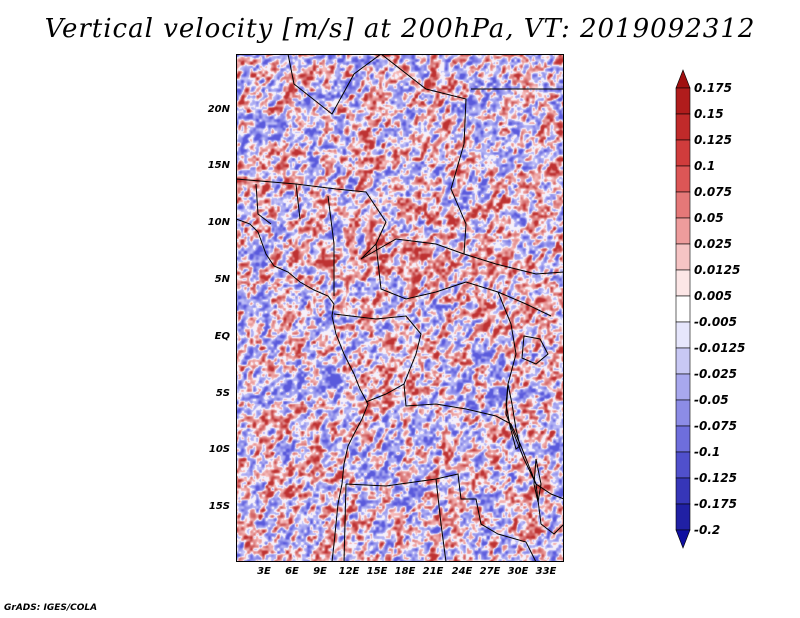 This screenshot has height=618, width=800. Describe the element at coordinates (405, 571) in the screenshot. I see `lon-label-18e: 18E` at that location.